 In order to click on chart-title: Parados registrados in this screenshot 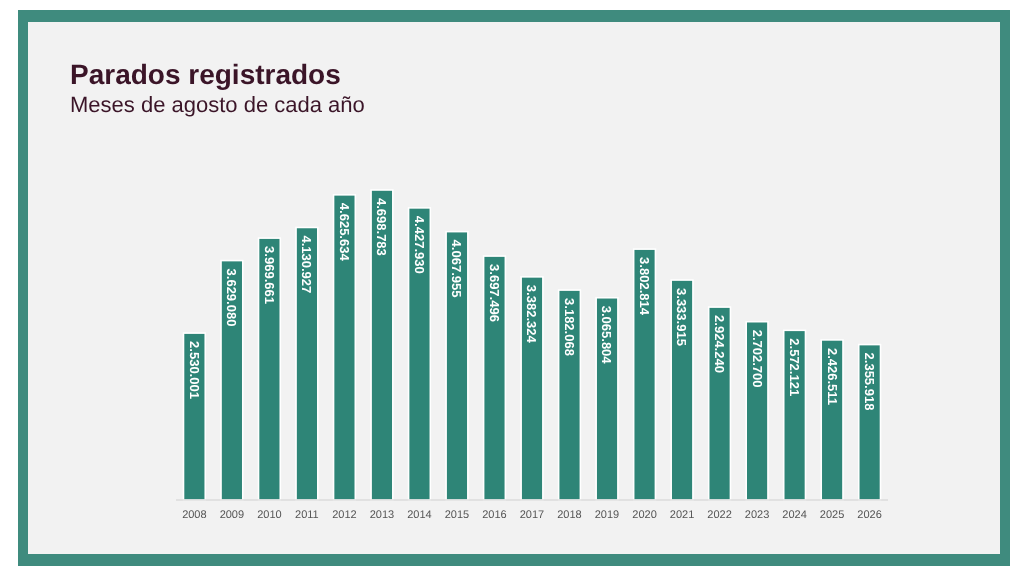, I will do `click(206, 74)`.